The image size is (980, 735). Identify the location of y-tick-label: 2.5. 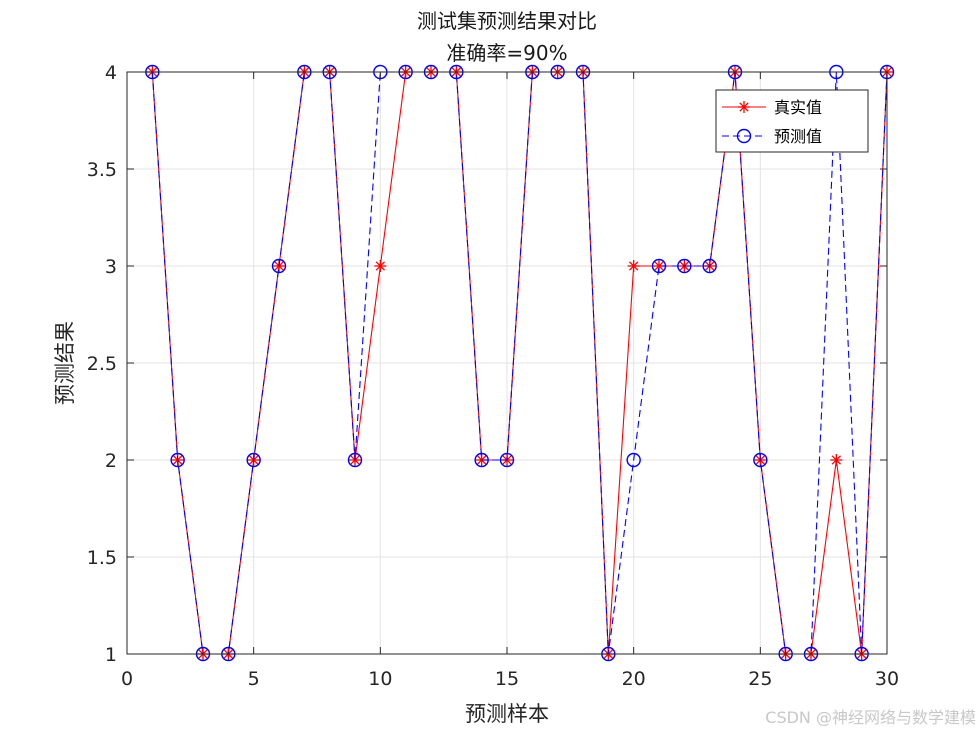
(102, 364).